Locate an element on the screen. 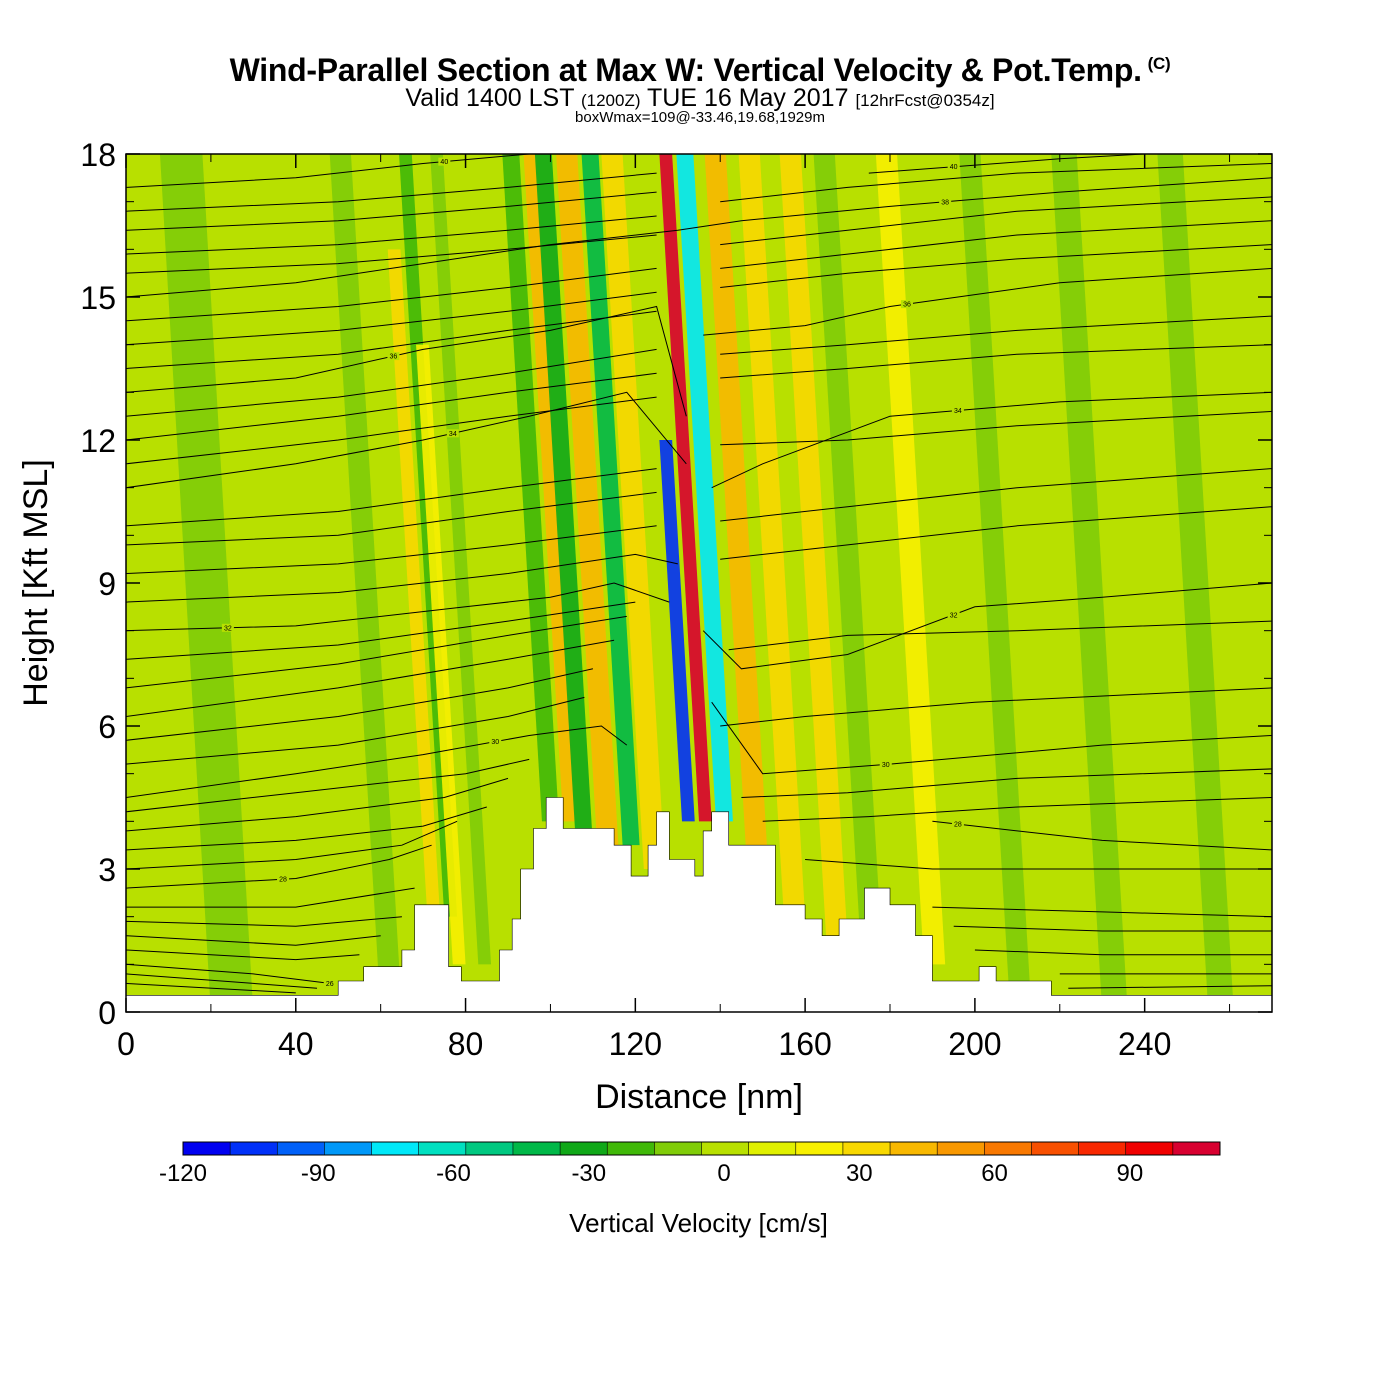  colorbar-tick-label-5: 30 is located at coordinates (859, 1173).